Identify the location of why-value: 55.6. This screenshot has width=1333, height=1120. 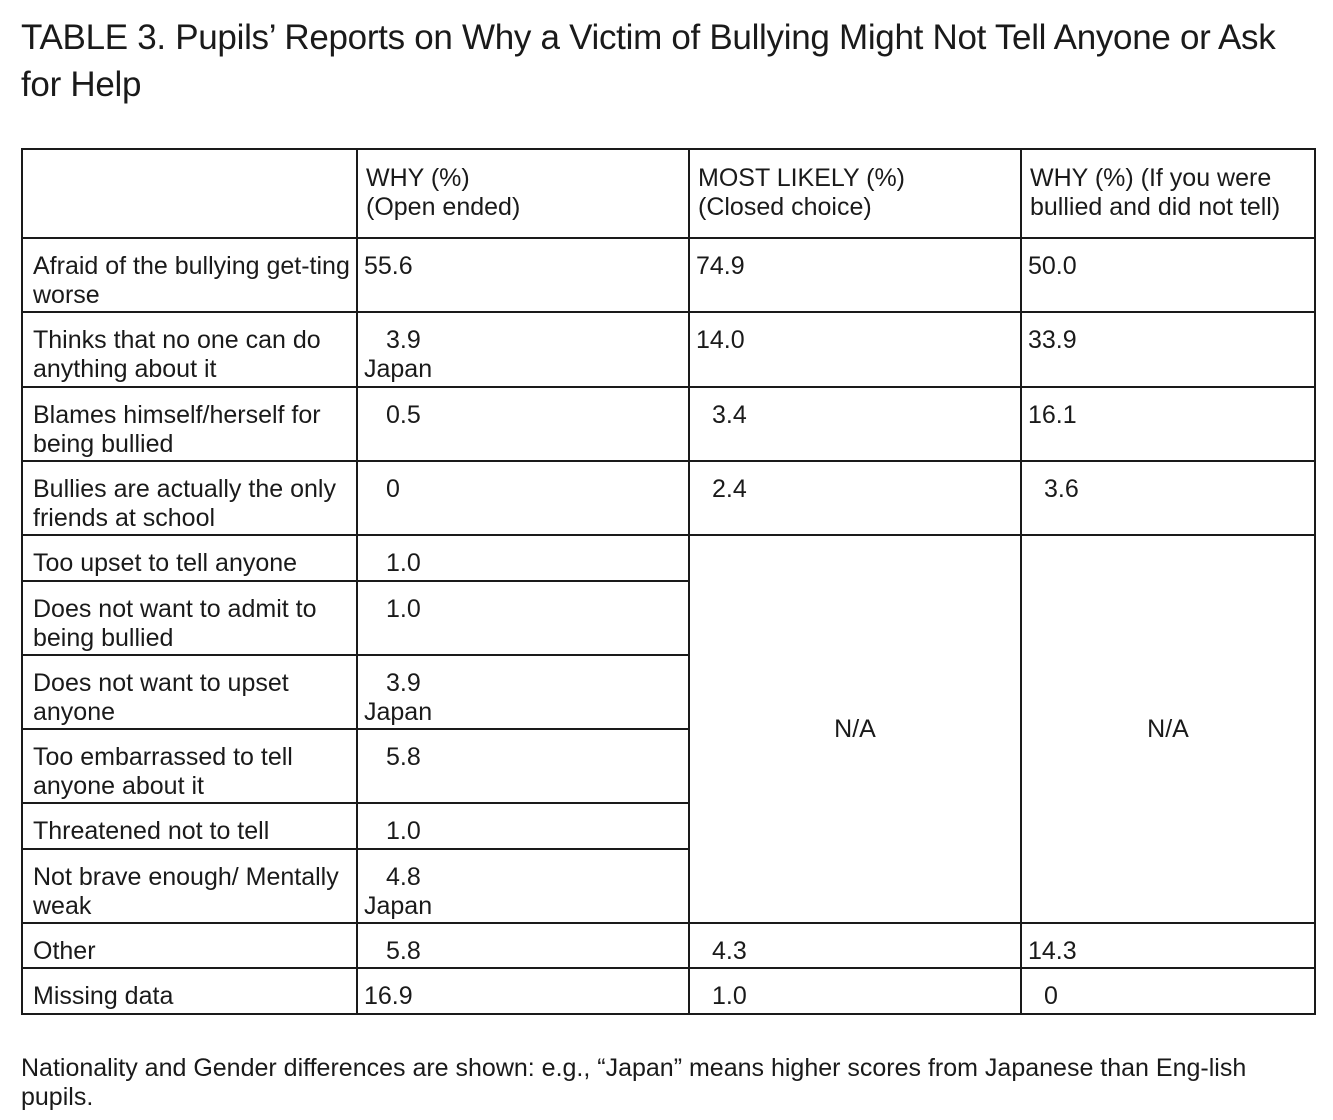
(523, 275).